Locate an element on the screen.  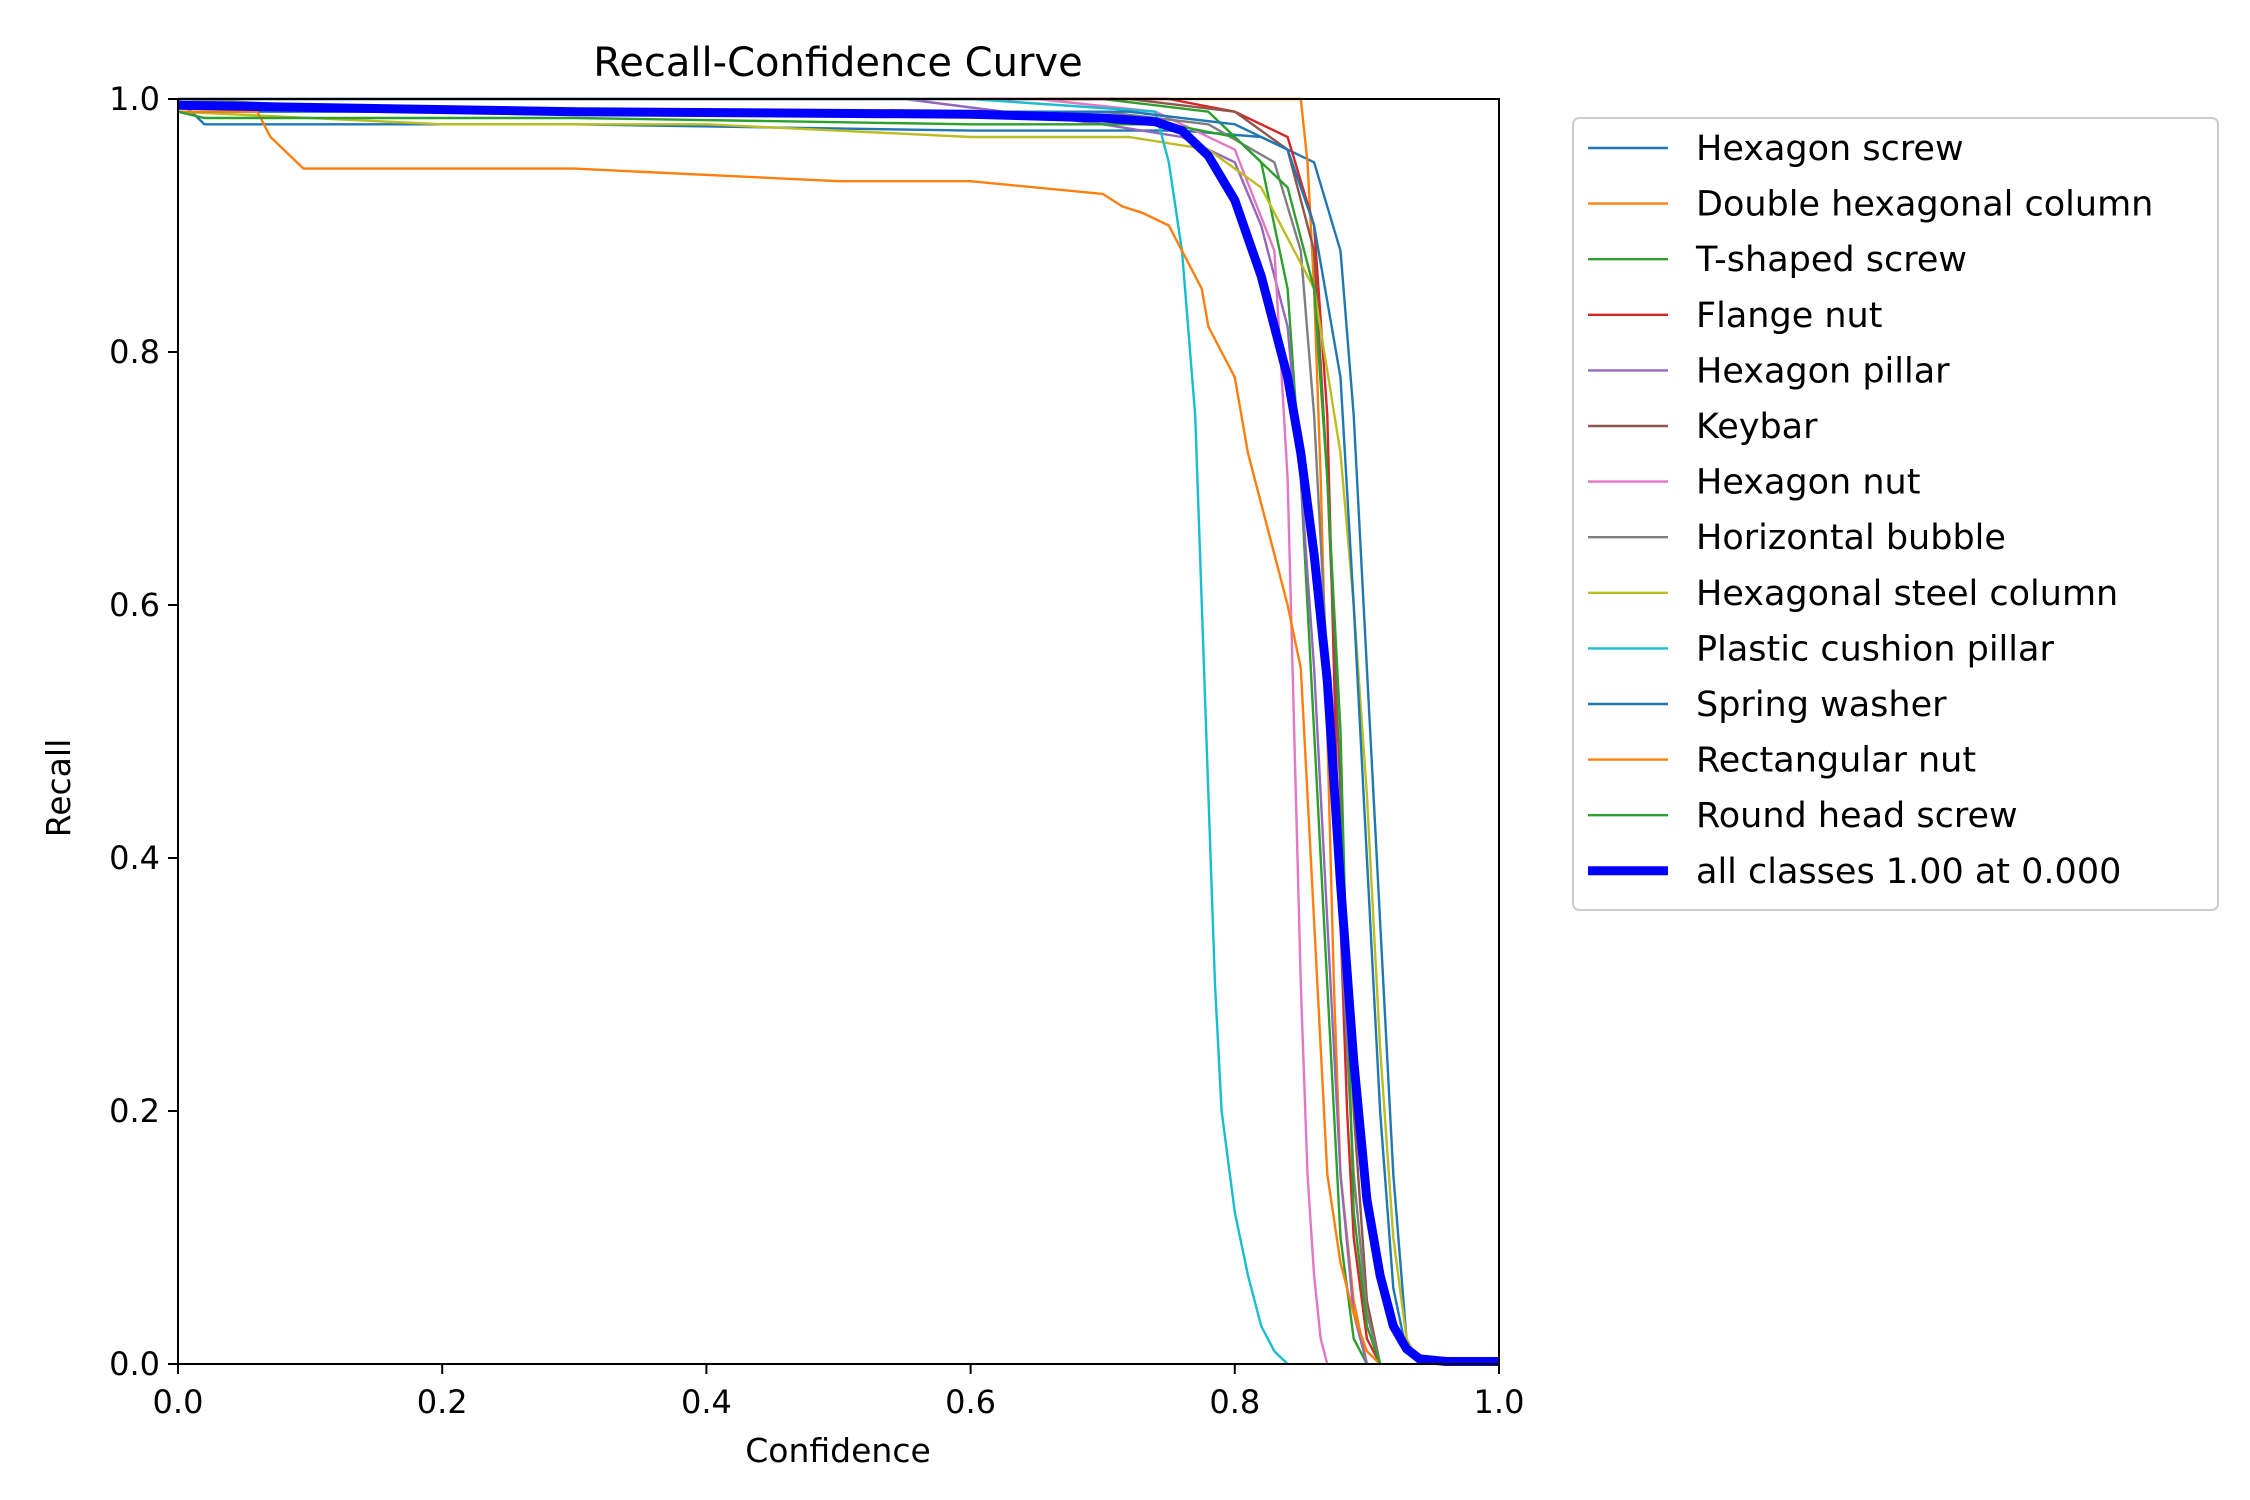
x-tick-label: 0.2 is located at coordinates (442, 1402).